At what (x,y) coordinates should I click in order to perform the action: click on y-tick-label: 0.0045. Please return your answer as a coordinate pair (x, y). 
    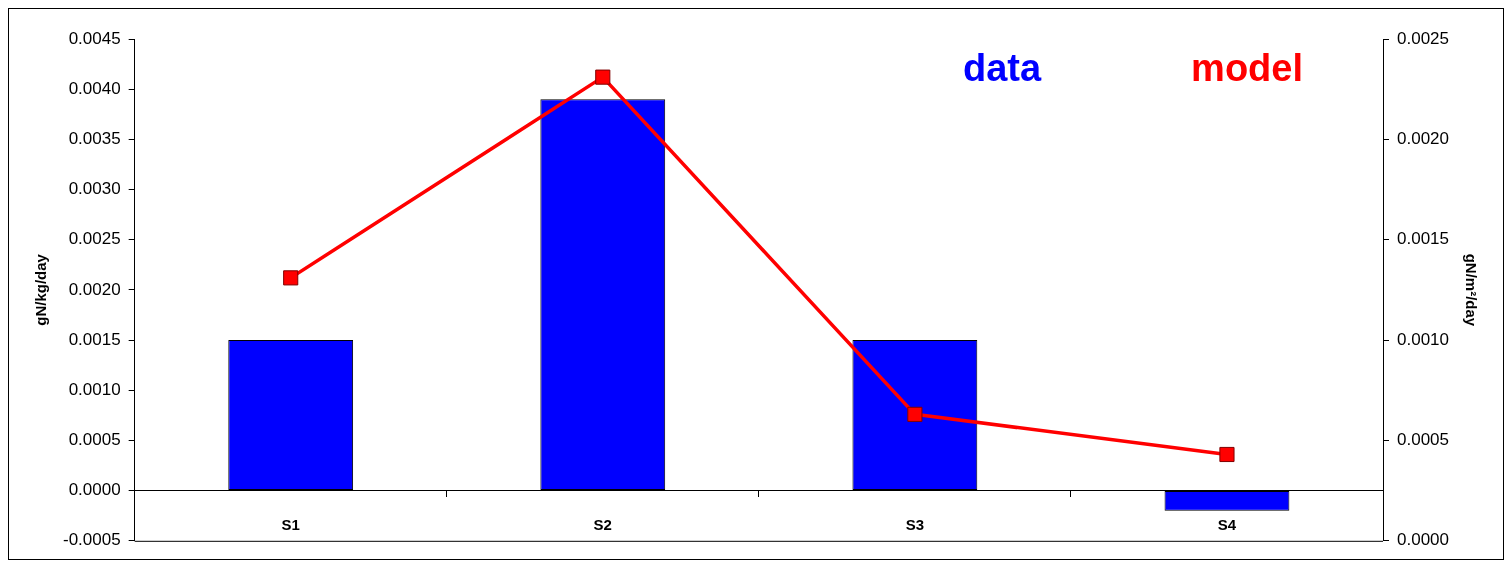
    Looking at the image, I should click on (94, 38).